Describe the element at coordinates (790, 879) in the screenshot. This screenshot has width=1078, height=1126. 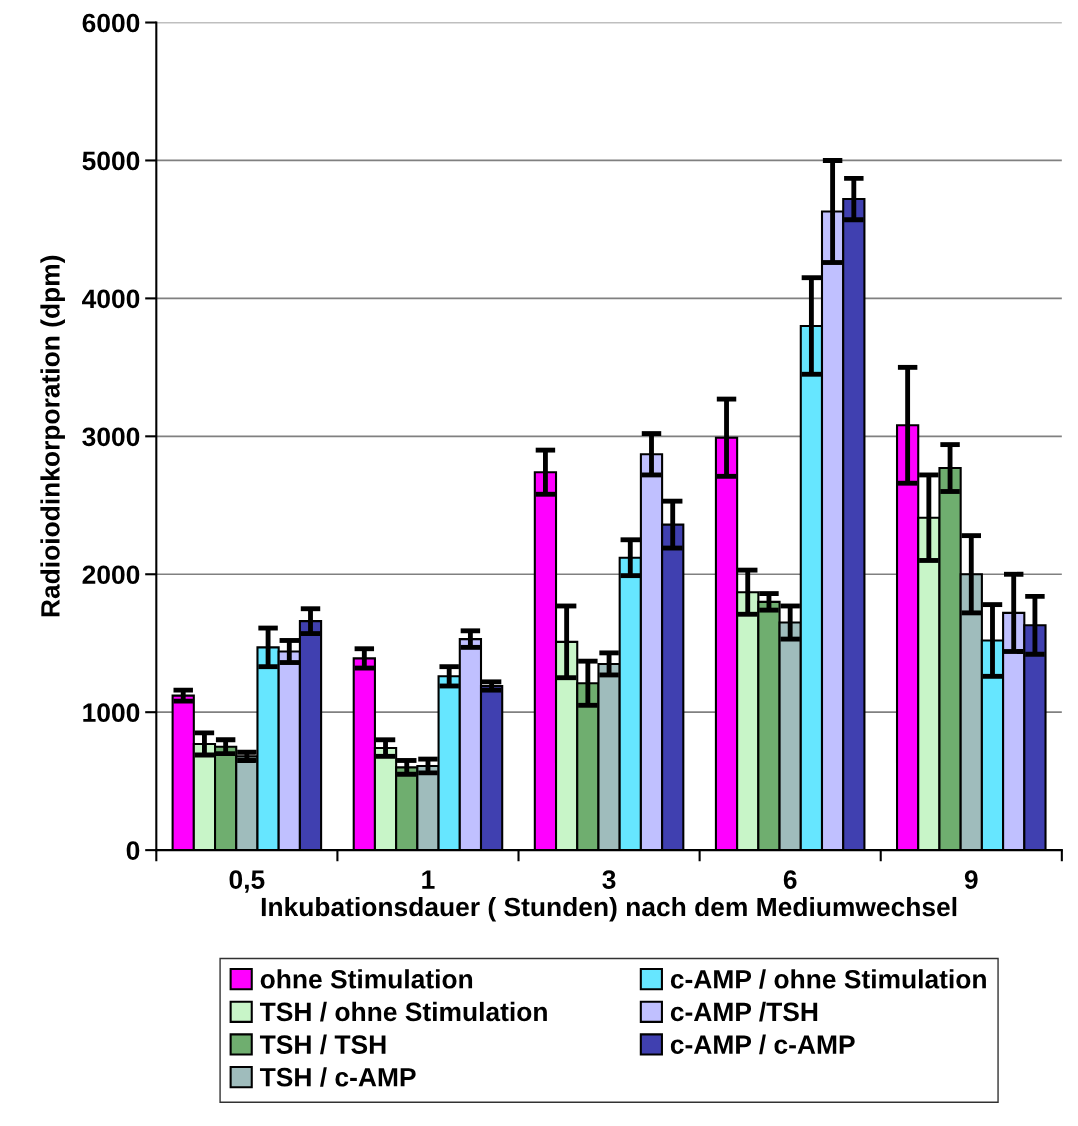
I see `x-tick-label: 6` at that location.